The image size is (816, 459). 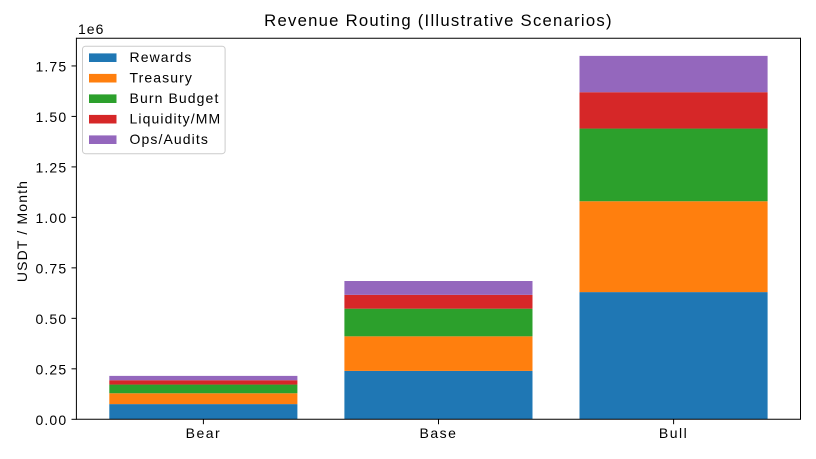 What do you see at coordinates (22, 231) in the screenshot?
I see `svg-text: USDT / Month` at bounding box center [22, 231].